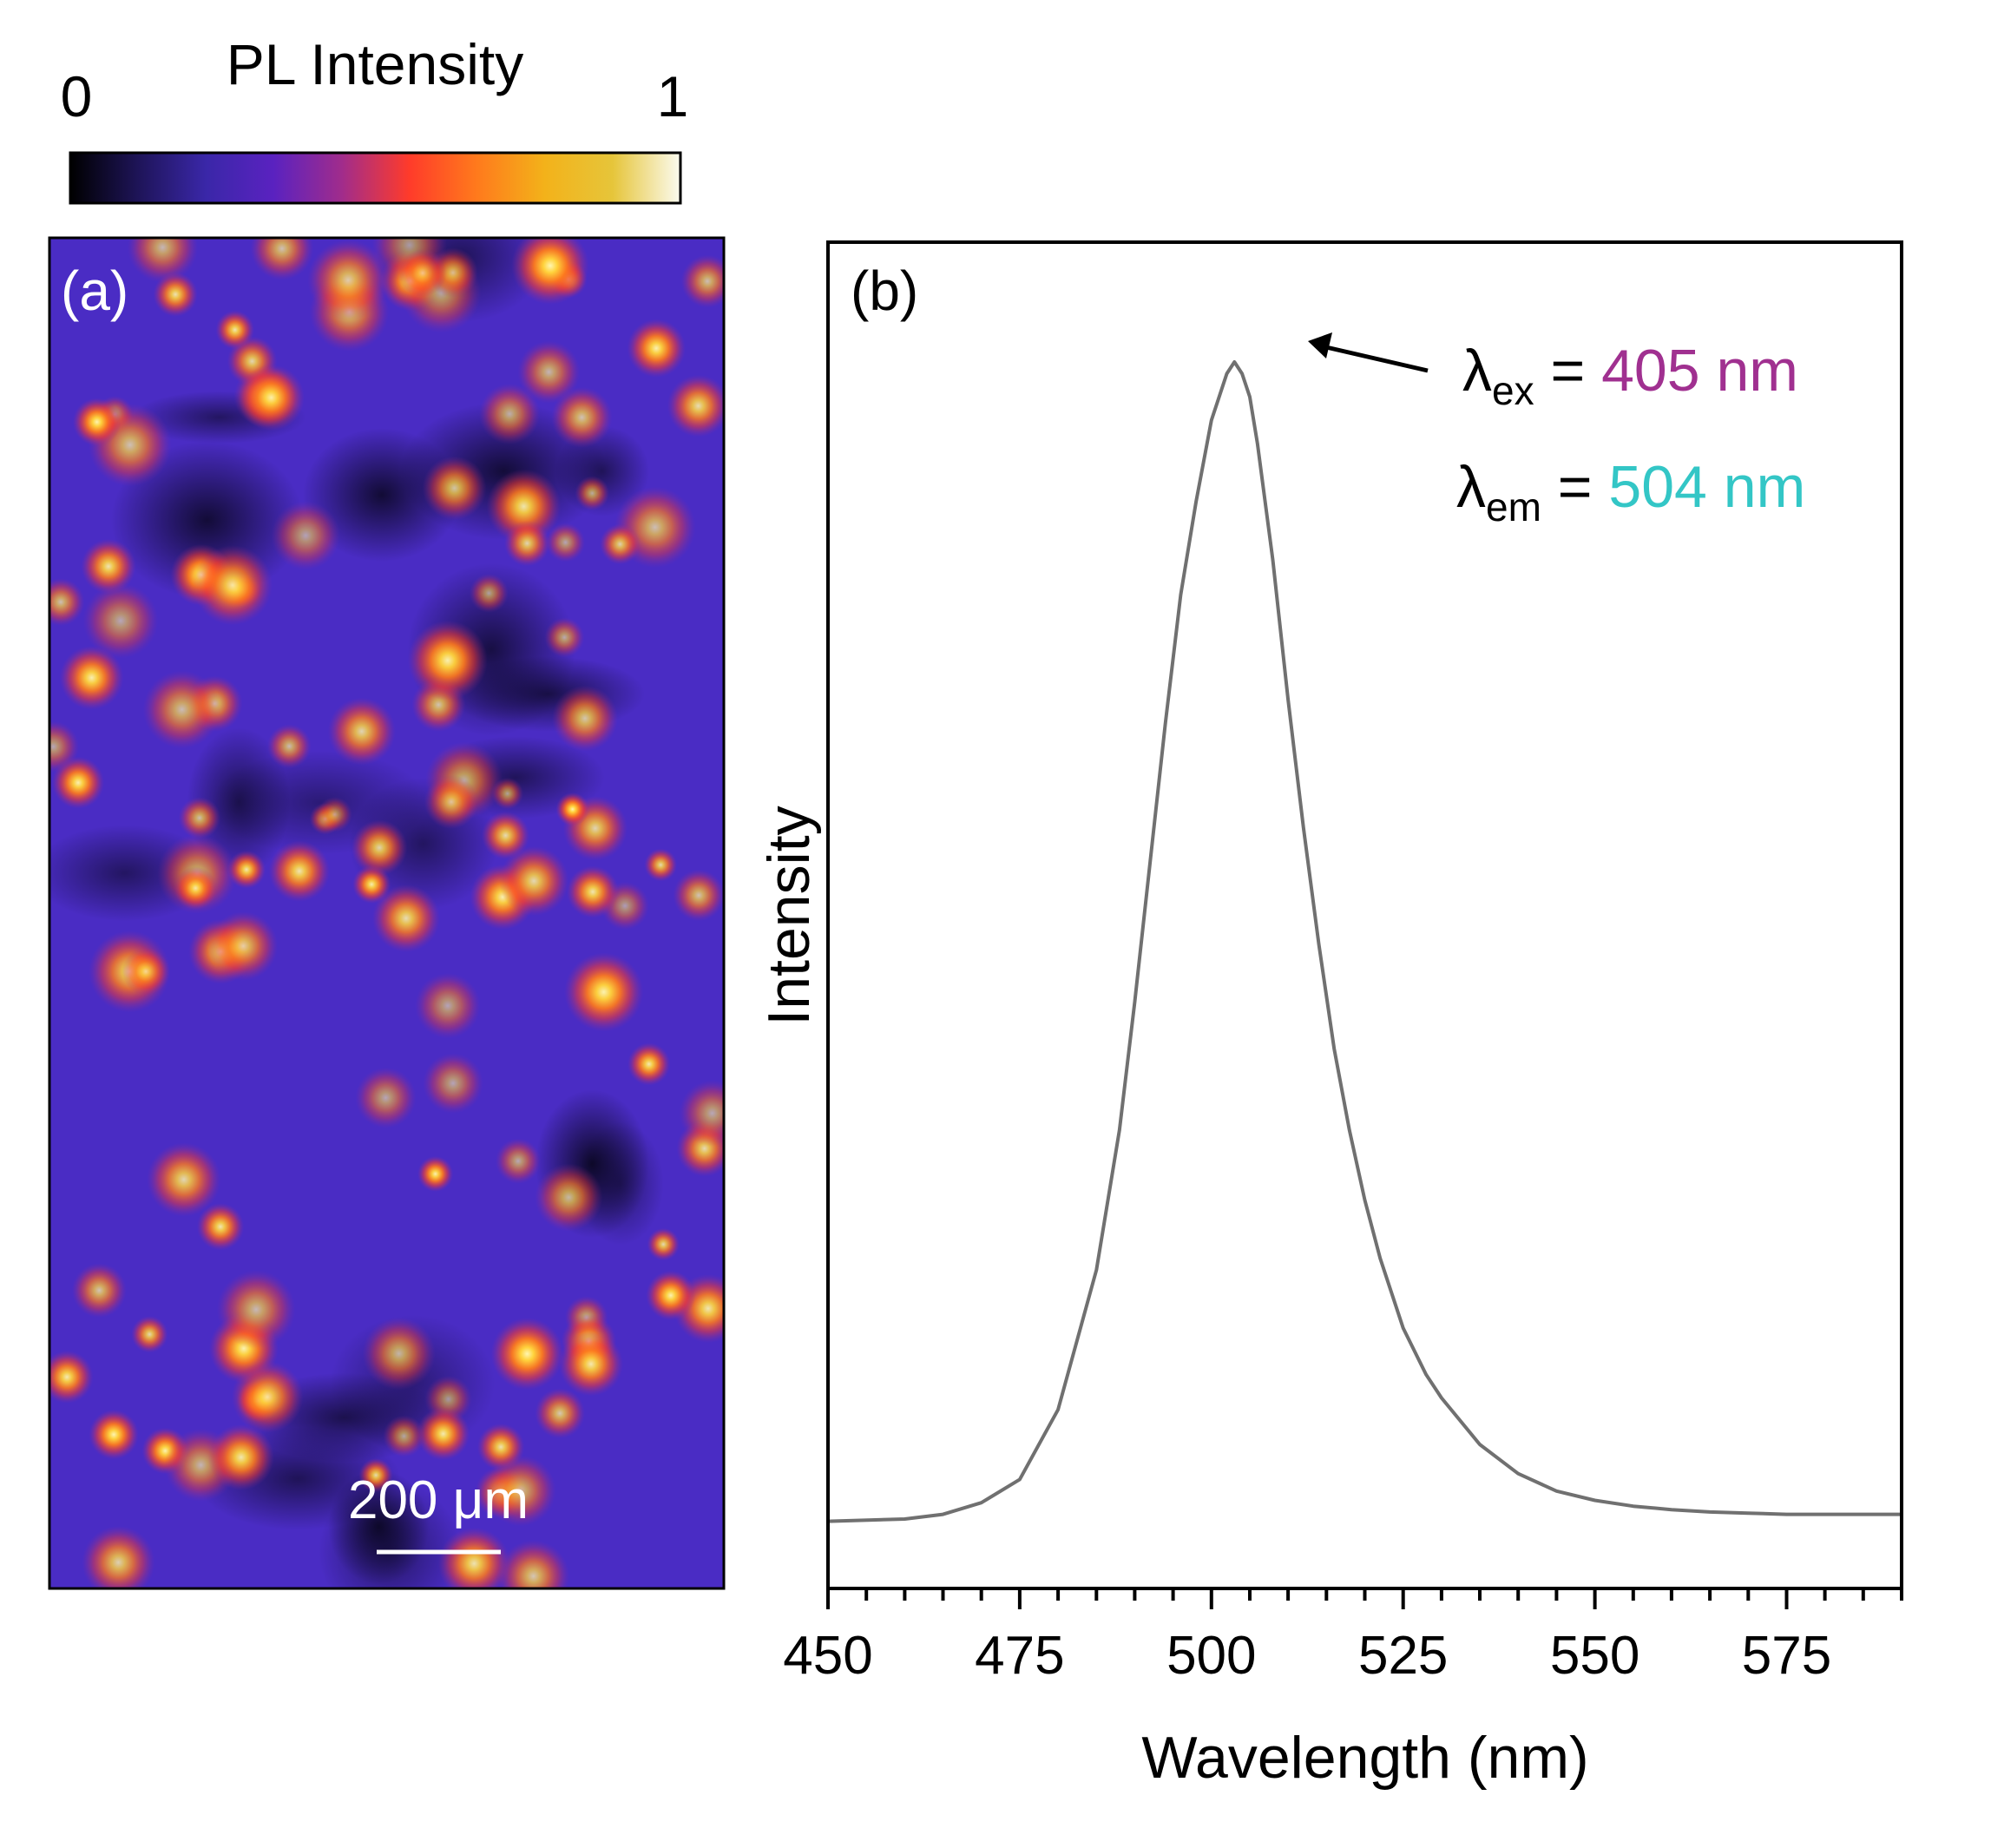 The height and width of the screenshot is (1848, 1991). I want to click on x-tick-label: 500, so click(1211, 1656).